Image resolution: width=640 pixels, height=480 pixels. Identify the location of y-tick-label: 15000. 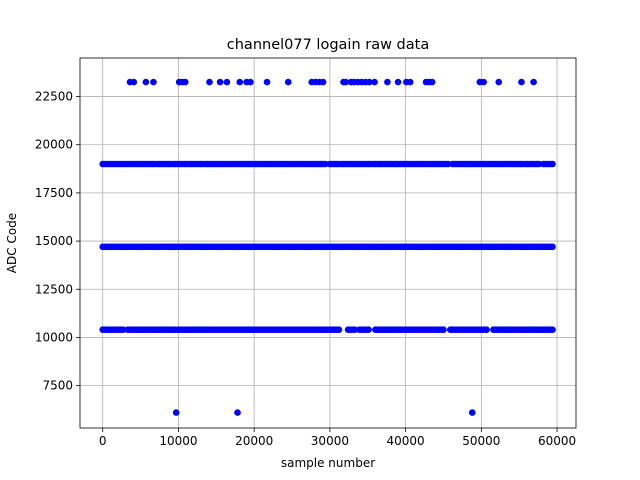
(54, 241).